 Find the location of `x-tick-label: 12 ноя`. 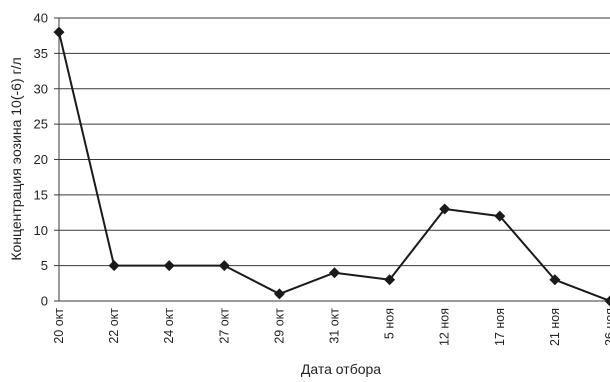

x-tick-label: 12 ноя is located at coordinates (445, 327).